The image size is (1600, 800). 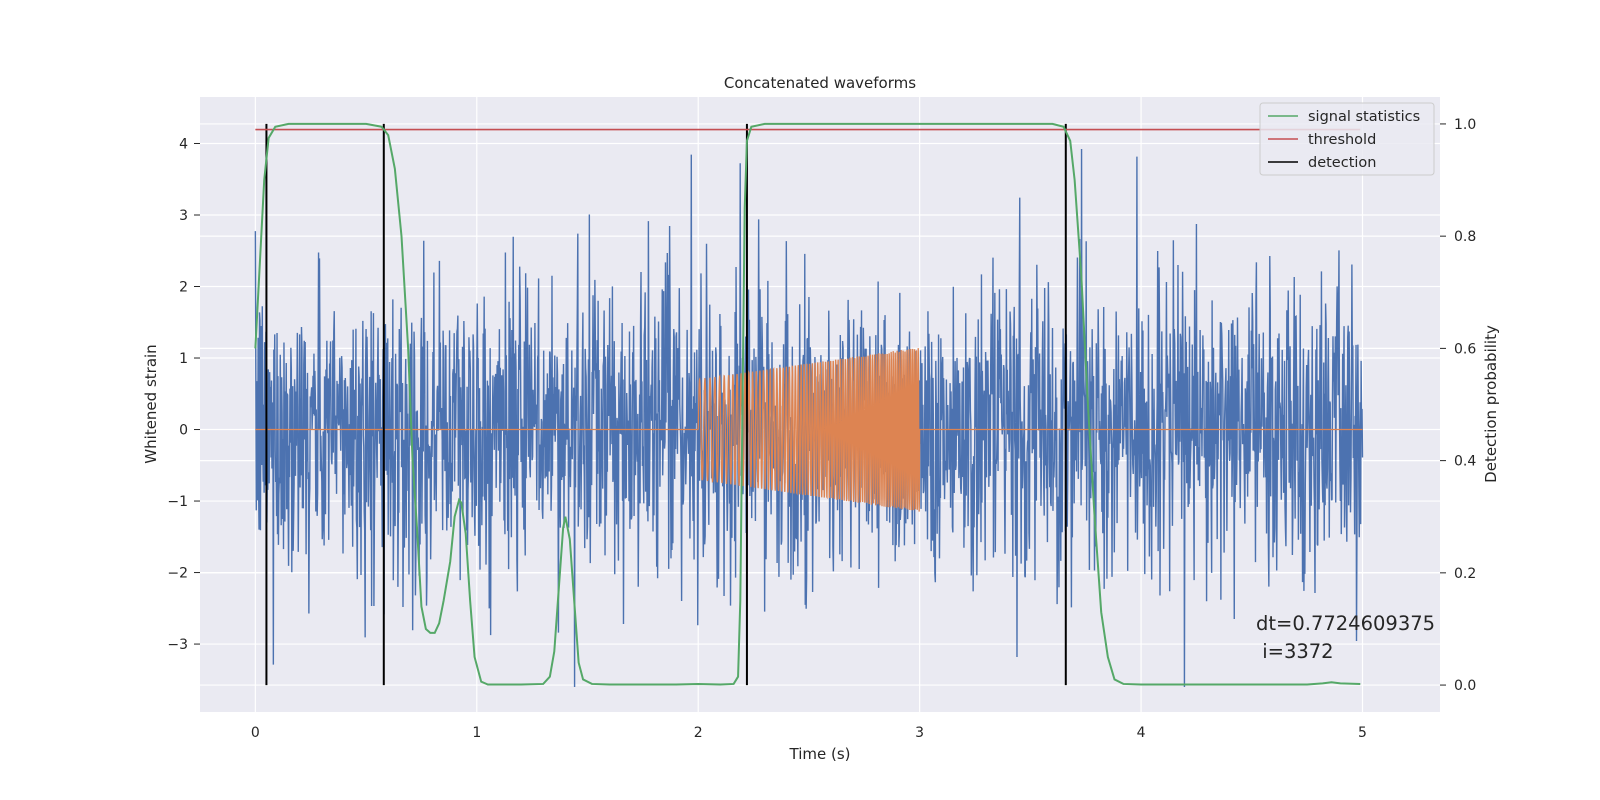 What do you see at coordinates (177, 574) in the screenshot?
I see `y-tick-label: −2` at bounding box center [177, 574].